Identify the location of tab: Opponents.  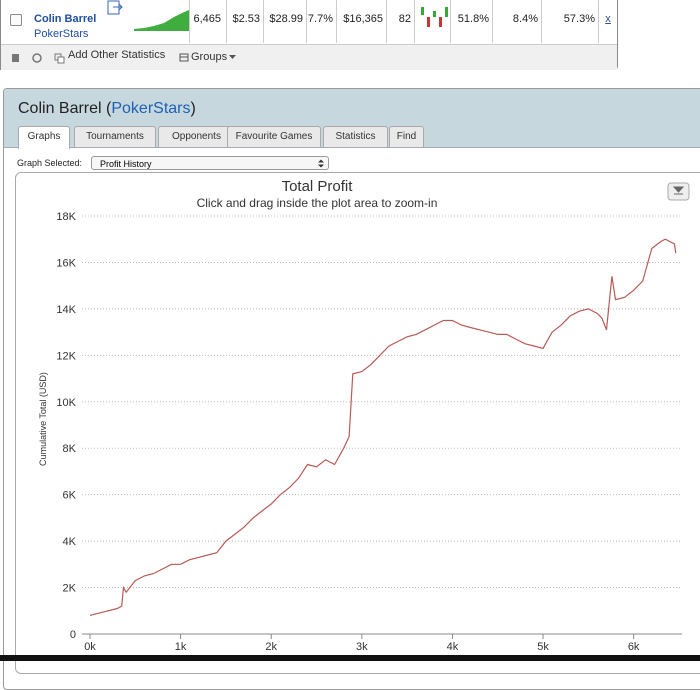
(196, 136).